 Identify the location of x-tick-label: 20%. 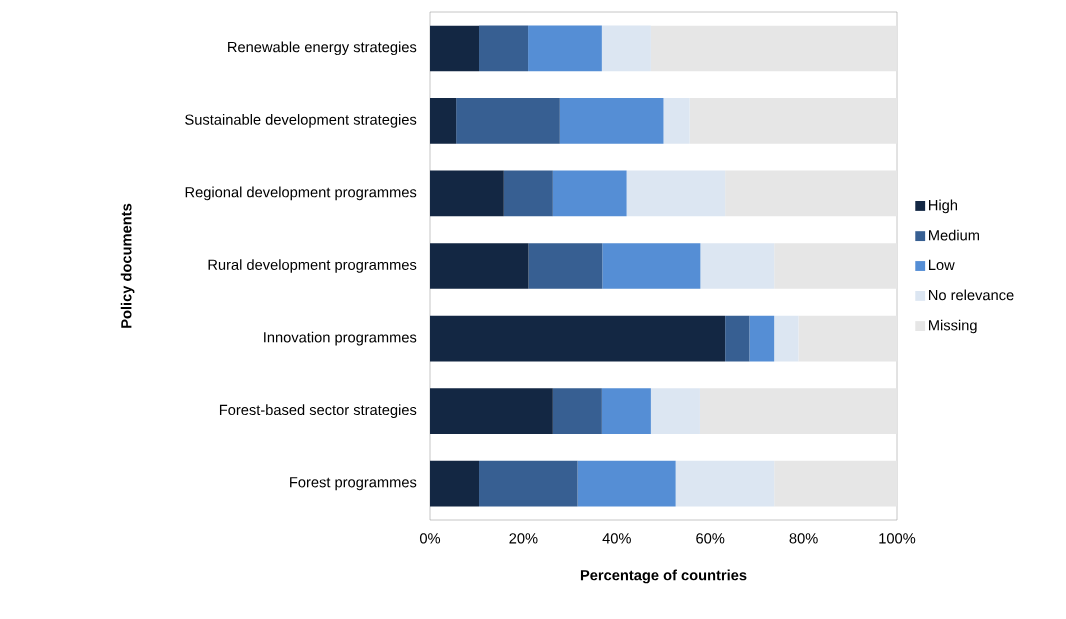
(523, 538).